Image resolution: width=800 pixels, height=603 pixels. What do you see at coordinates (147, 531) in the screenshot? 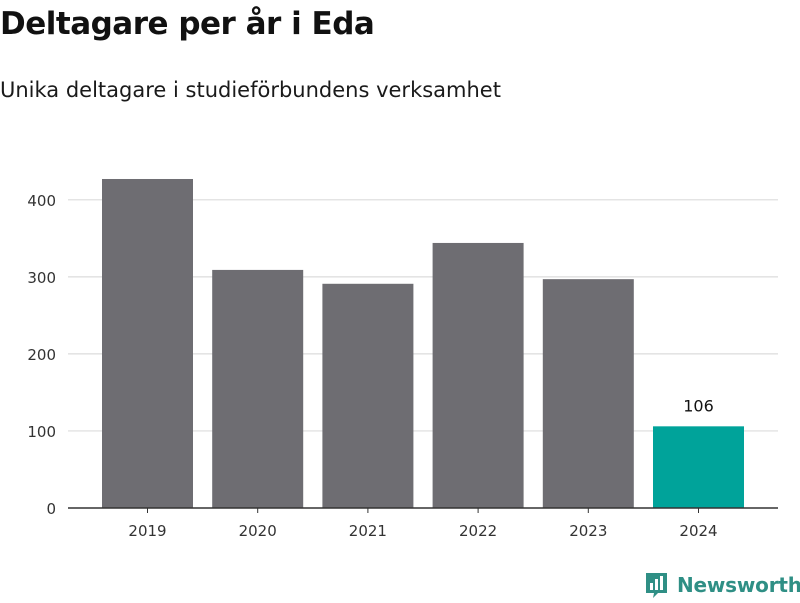
I see `x-tick-label: 2019` at bounding box center [147, 531].